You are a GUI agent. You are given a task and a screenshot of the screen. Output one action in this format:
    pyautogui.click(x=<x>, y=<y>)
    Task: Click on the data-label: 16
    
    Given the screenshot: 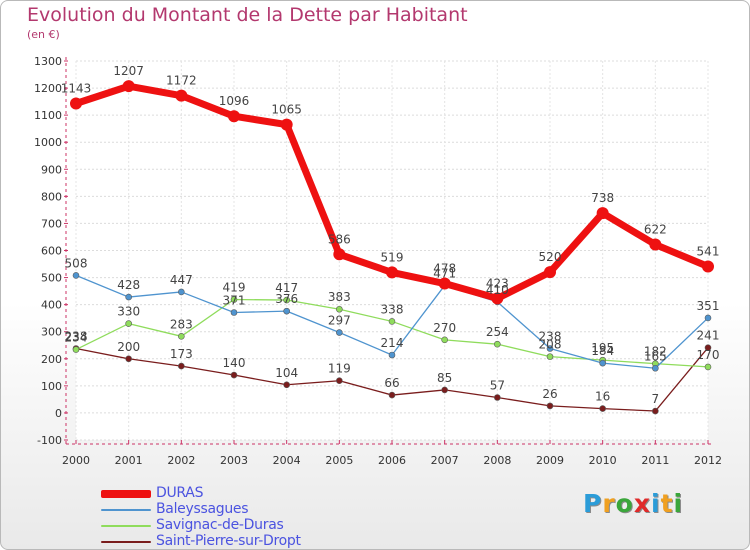 What is the action you would take?
    pyautogui.click(x=602, y=397)
    